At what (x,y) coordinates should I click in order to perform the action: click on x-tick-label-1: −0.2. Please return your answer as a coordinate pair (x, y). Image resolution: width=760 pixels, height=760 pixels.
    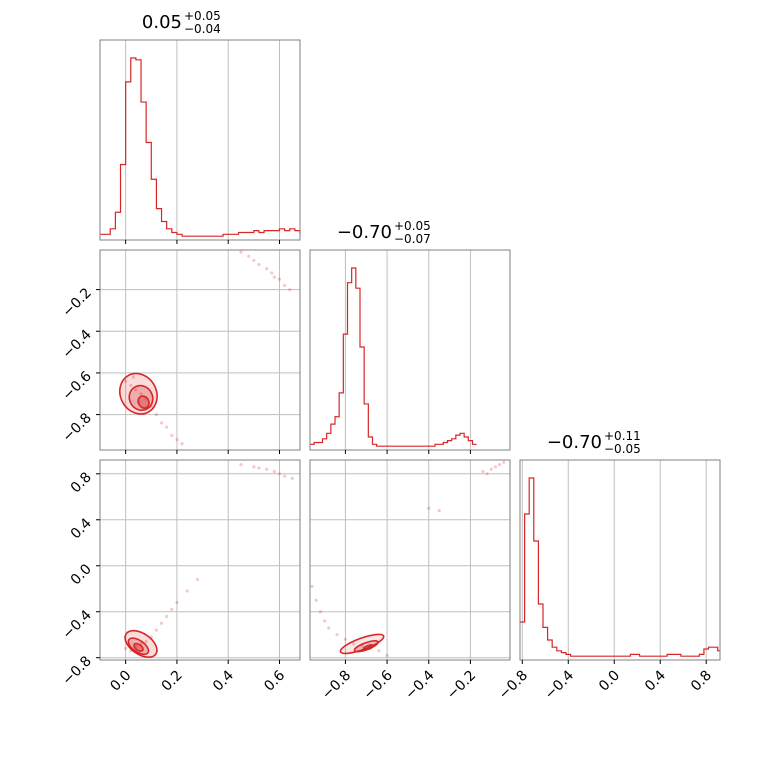
    Looking at the image, I should click on (461, 685).